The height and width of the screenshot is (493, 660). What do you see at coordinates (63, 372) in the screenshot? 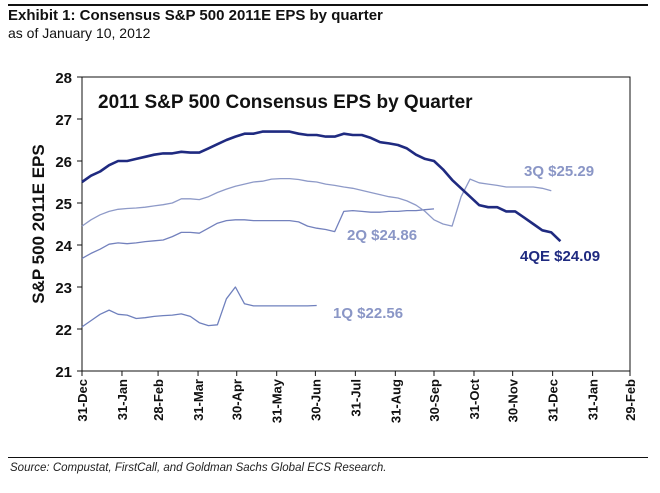
I see `y-tick-label: 21` at bounding box center [63, 372].